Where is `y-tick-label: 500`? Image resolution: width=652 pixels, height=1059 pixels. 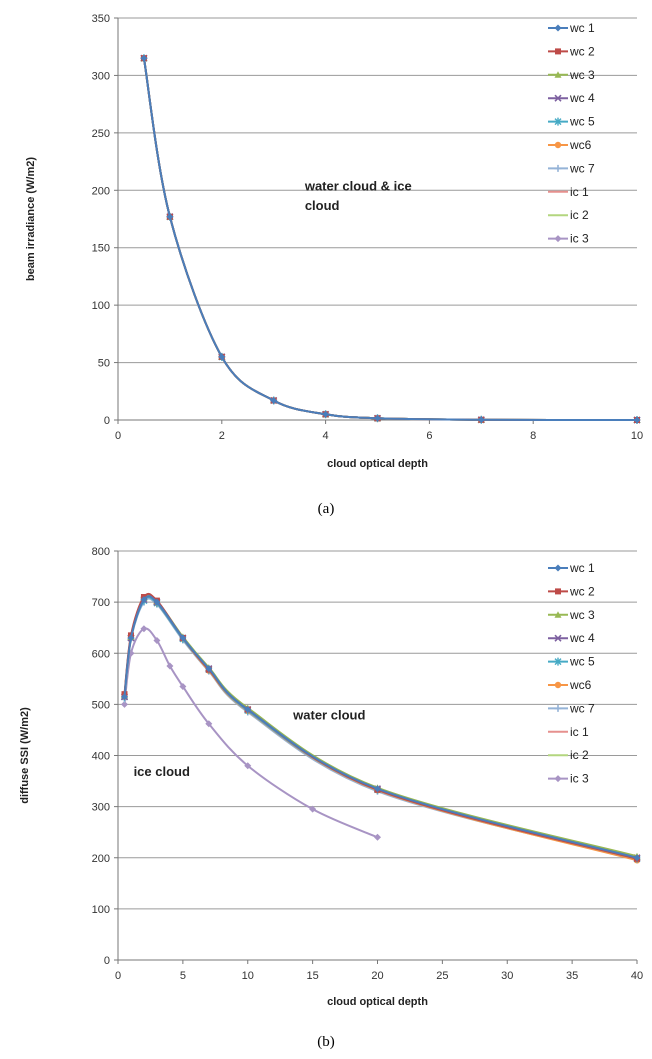 y-tick-label: 500 is located at coordinates (101, 705).